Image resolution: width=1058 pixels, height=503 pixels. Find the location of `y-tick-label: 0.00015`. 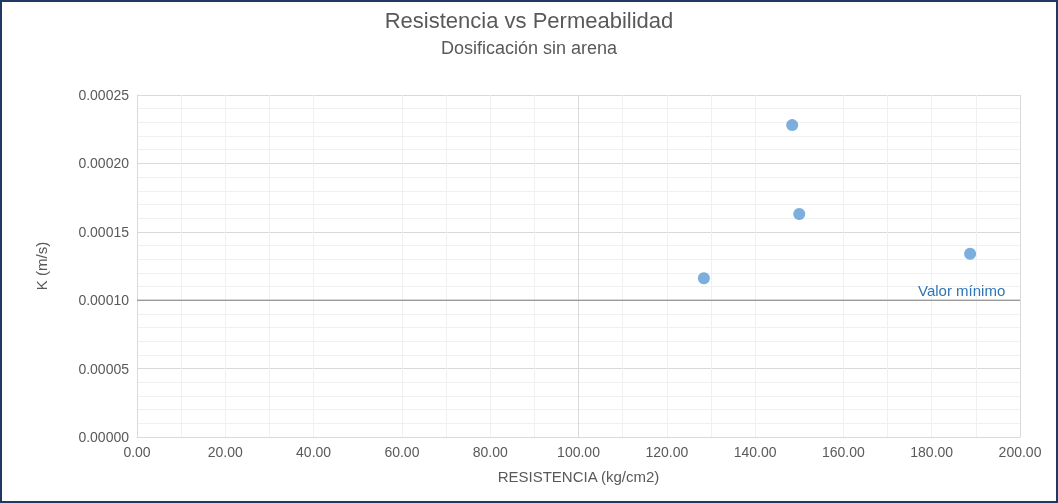

y-tick-label: 0.00015 is located at coordinates (104, 231).